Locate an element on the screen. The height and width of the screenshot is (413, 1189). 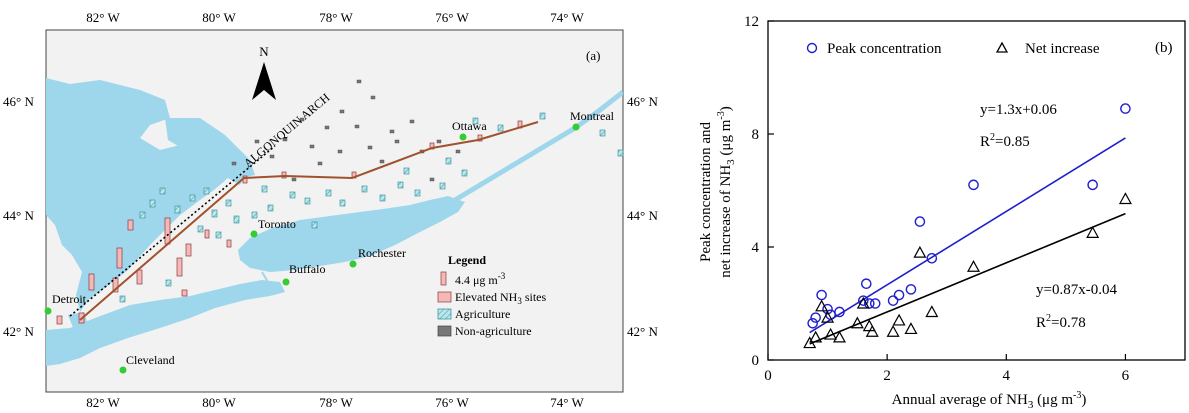
legend-peak-label: Peak concentration is located at coordinates (884, 49).